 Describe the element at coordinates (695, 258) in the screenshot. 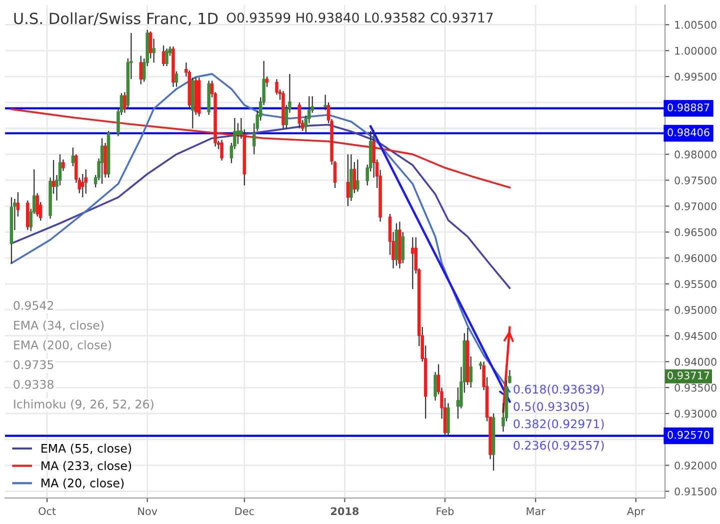

I see `y-tick-label: 0.96000` at that location.